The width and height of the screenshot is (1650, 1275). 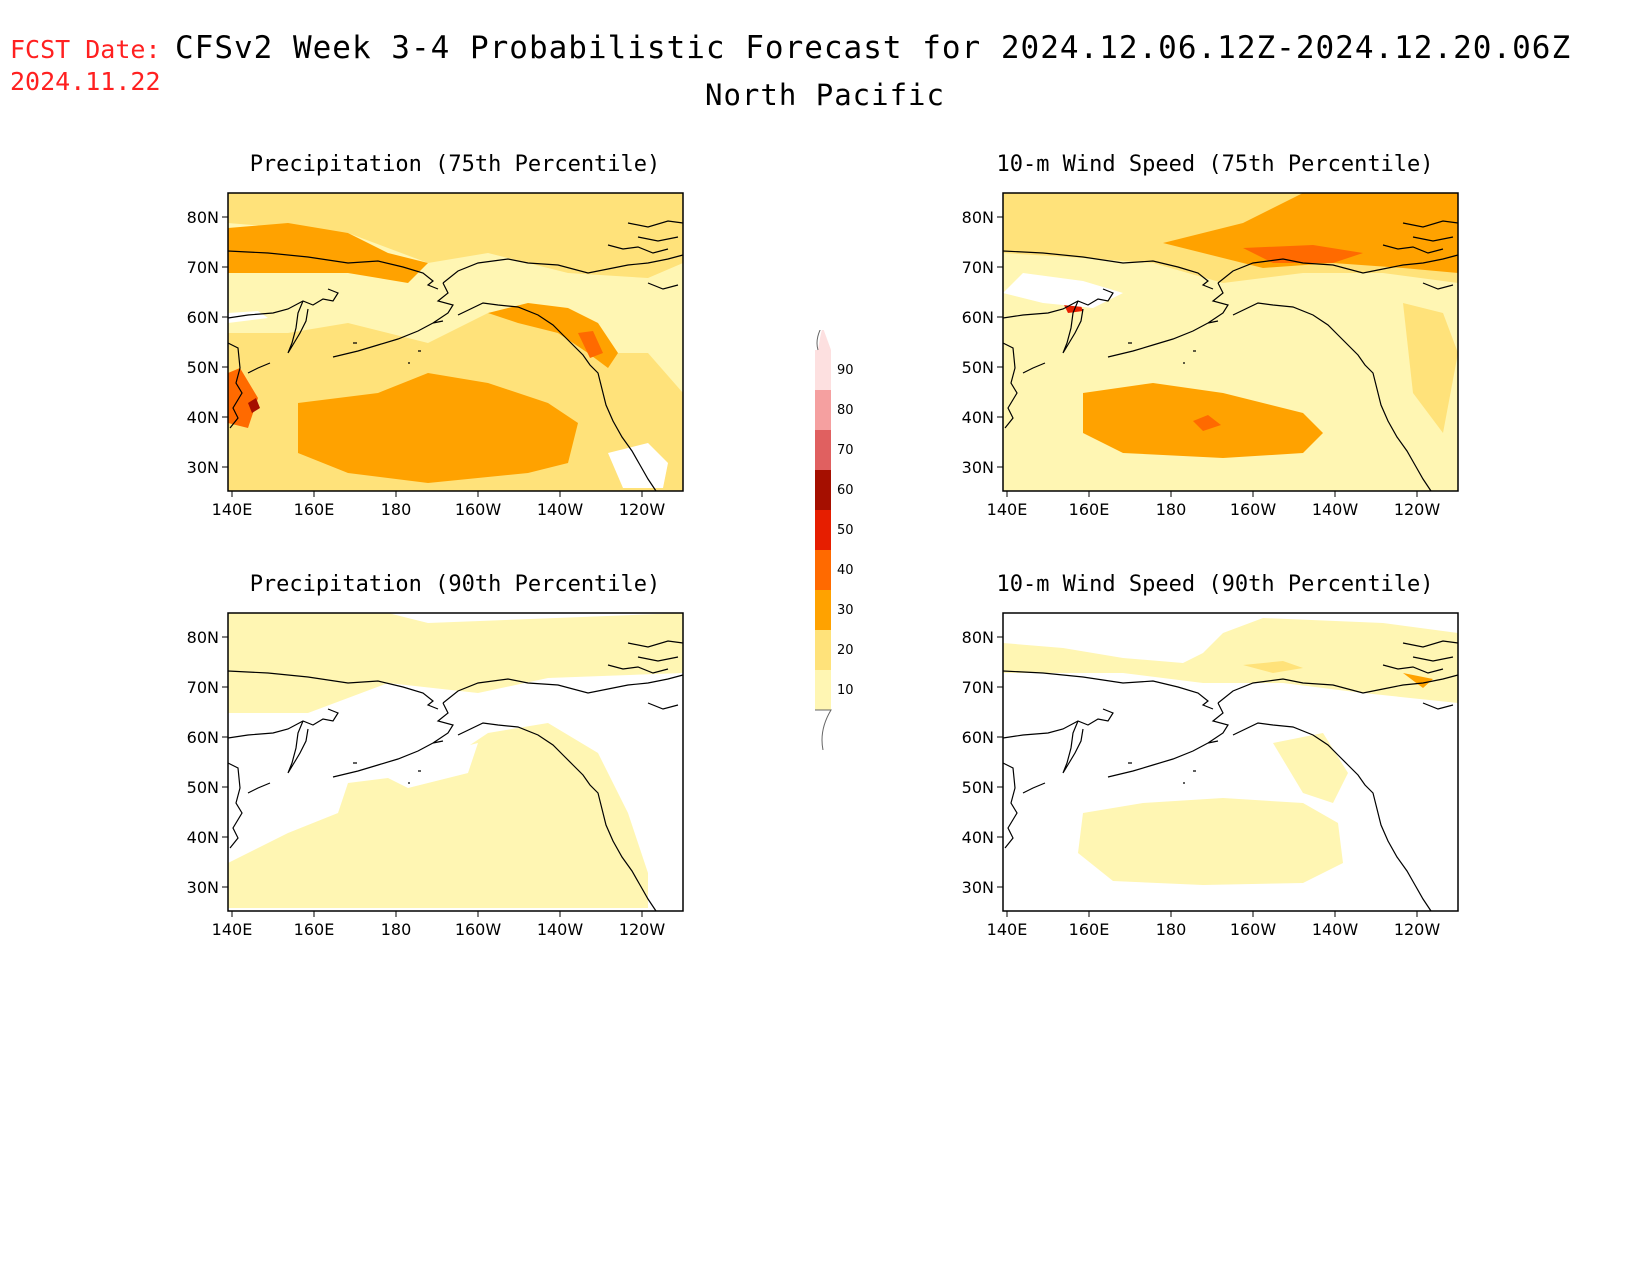 I want to click on colorbar-label: 70, so click(x=845, y=450).